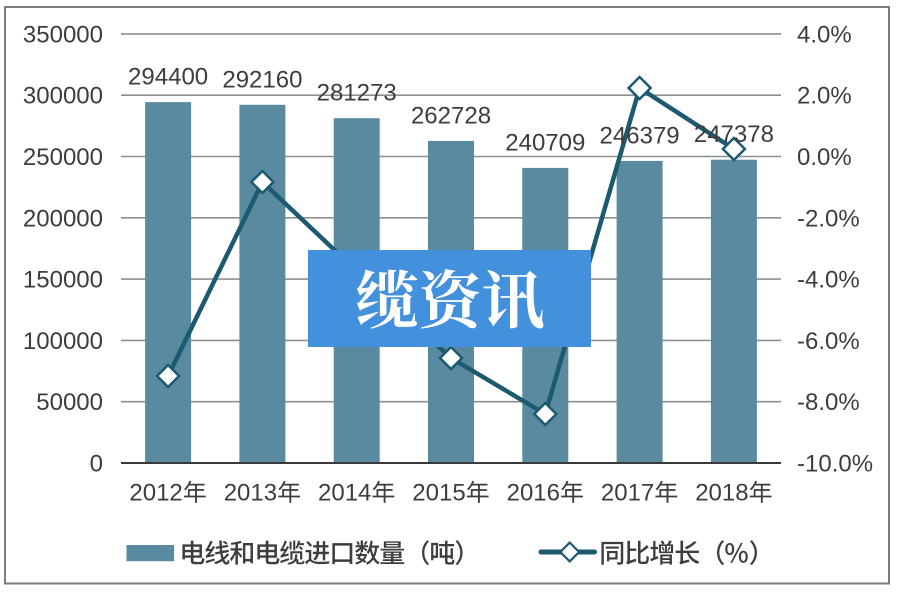 Image resolution: width=900 pixels, height=604 pixels. Describe the element at coordinates (734, 134) in the screenshot. I see `svg-text: 247378` at that location.